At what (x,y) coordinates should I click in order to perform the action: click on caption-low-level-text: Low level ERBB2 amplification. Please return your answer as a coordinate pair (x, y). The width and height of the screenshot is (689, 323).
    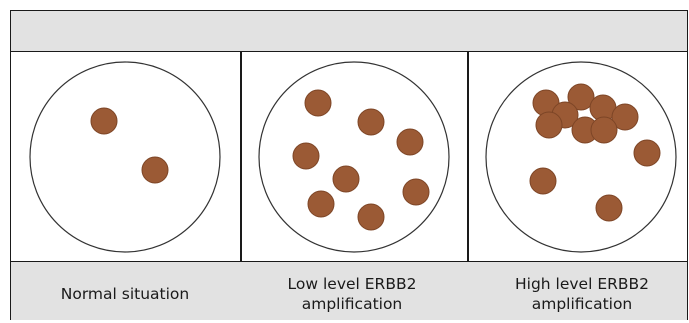
    Looking at the image, I should click on (352, 293).